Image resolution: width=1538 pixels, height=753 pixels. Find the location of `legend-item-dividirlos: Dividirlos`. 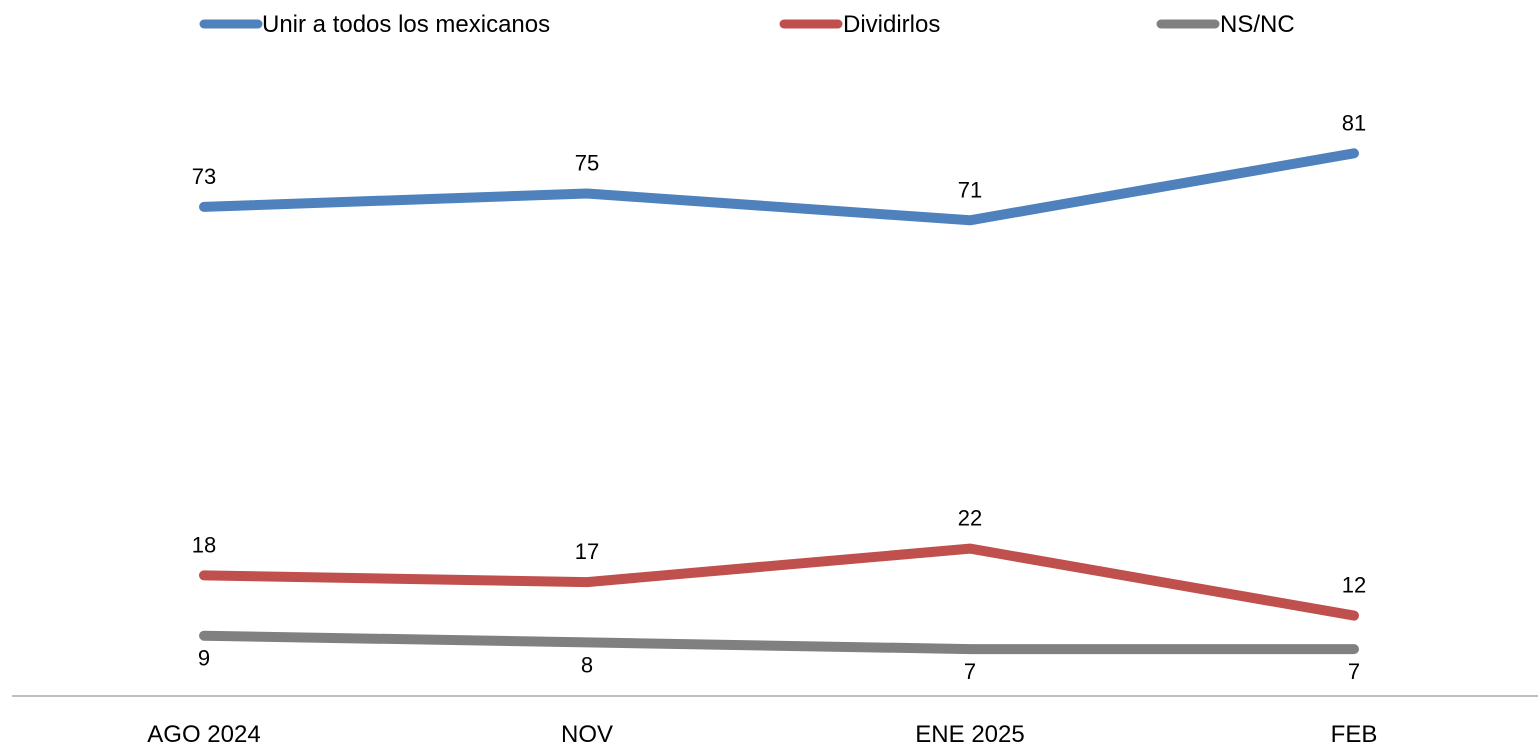

legend-item-dividirlos: Dividirlos is located at coordinates (859, 24).